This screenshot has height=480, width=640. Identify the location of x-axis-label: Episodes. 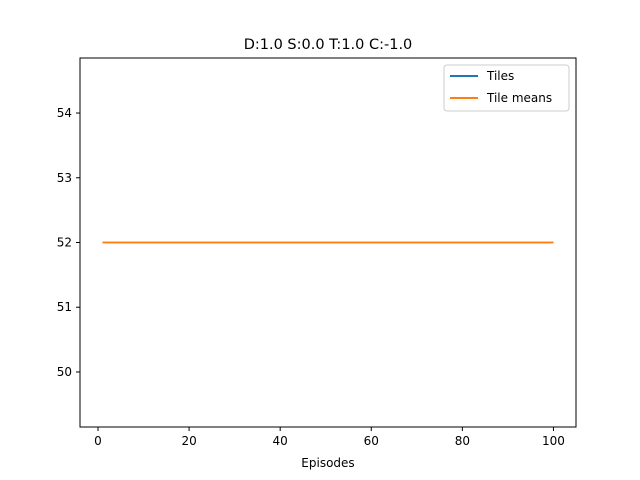
(327, 463).